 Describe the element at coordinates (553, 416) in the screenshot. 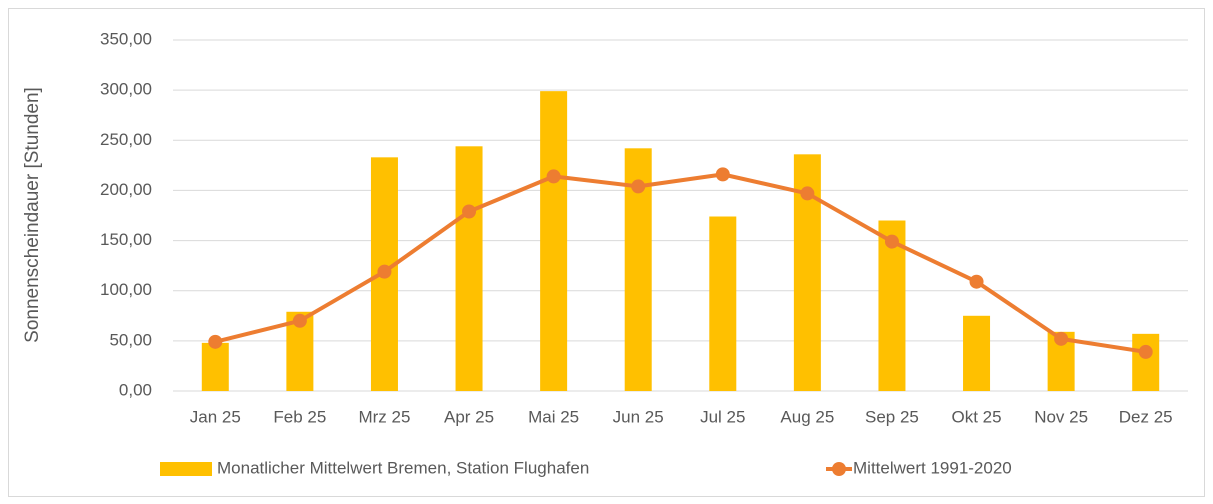

I see `x-tick-label: Mai 25` at that location.